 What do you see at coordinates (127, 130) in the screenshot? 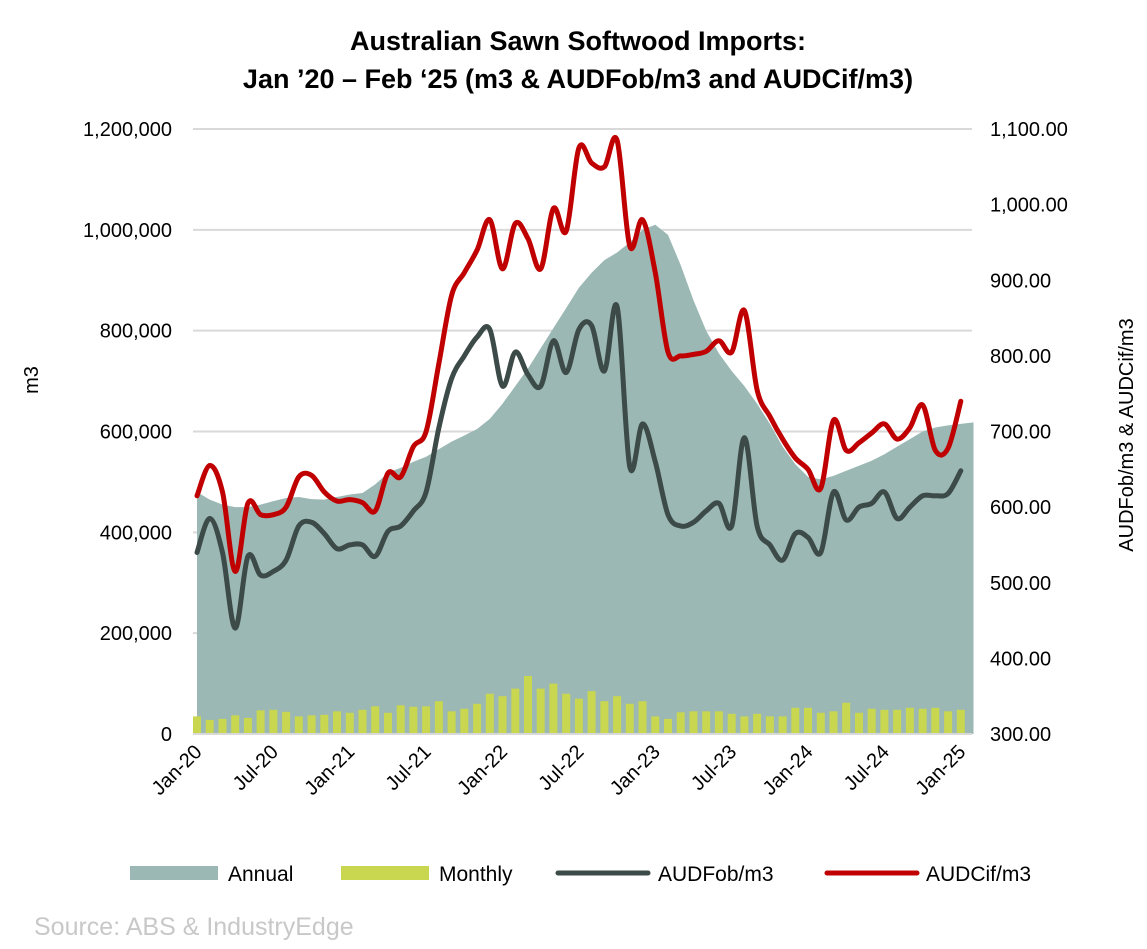
I see `y-left-tick-label: 1,200,000` at bounding box center [127, 130].